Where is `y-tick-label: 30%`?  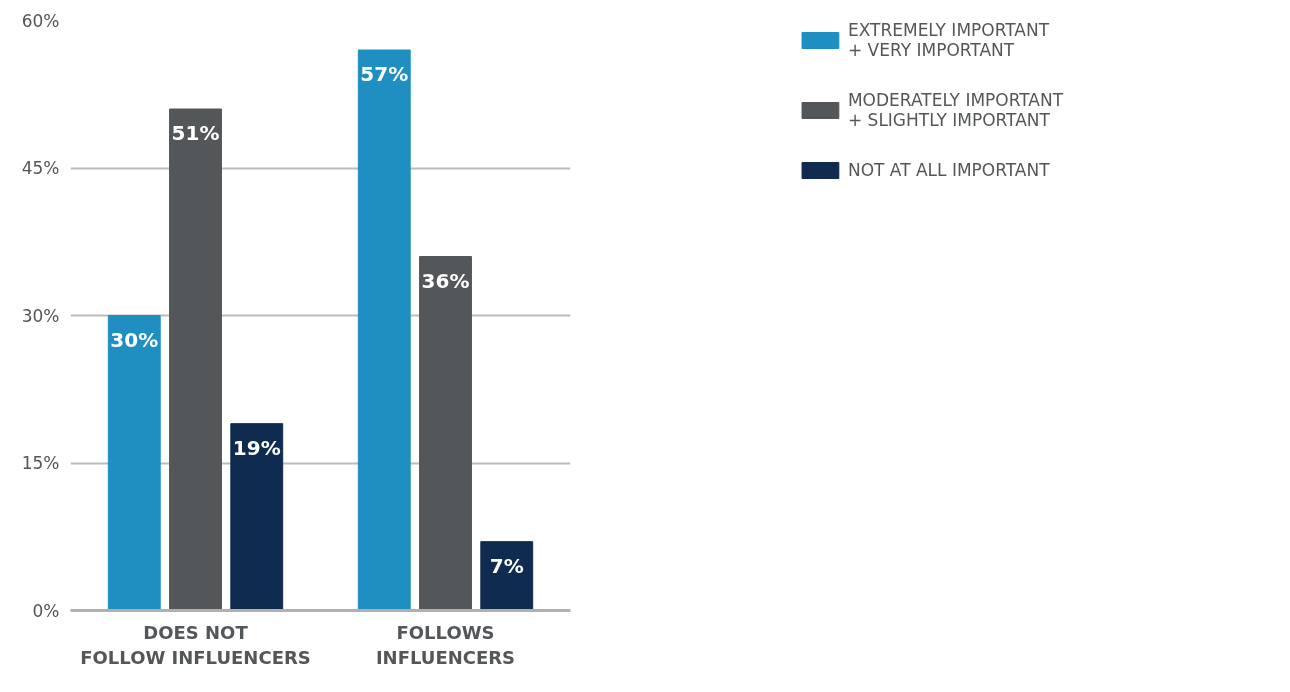
y-tick-label: 30% is located at coordinates (40, 315).